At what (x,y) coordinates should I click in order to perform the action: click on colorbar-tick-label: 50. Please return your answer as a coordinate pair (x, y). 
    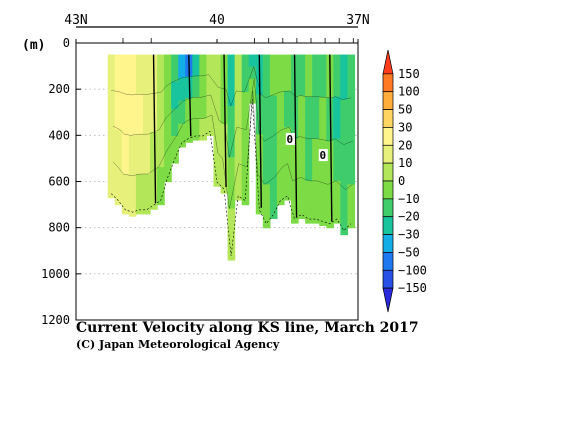
    Looking at the image, I should click on (405, 110).